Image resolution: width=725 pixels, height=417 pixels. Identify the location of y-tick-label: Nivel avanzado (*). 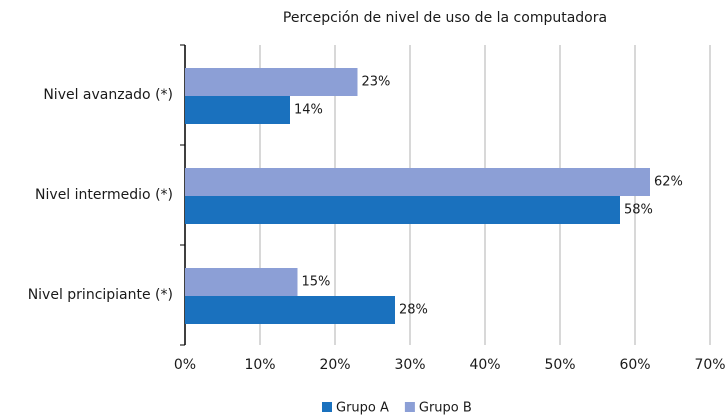
(108, 95).